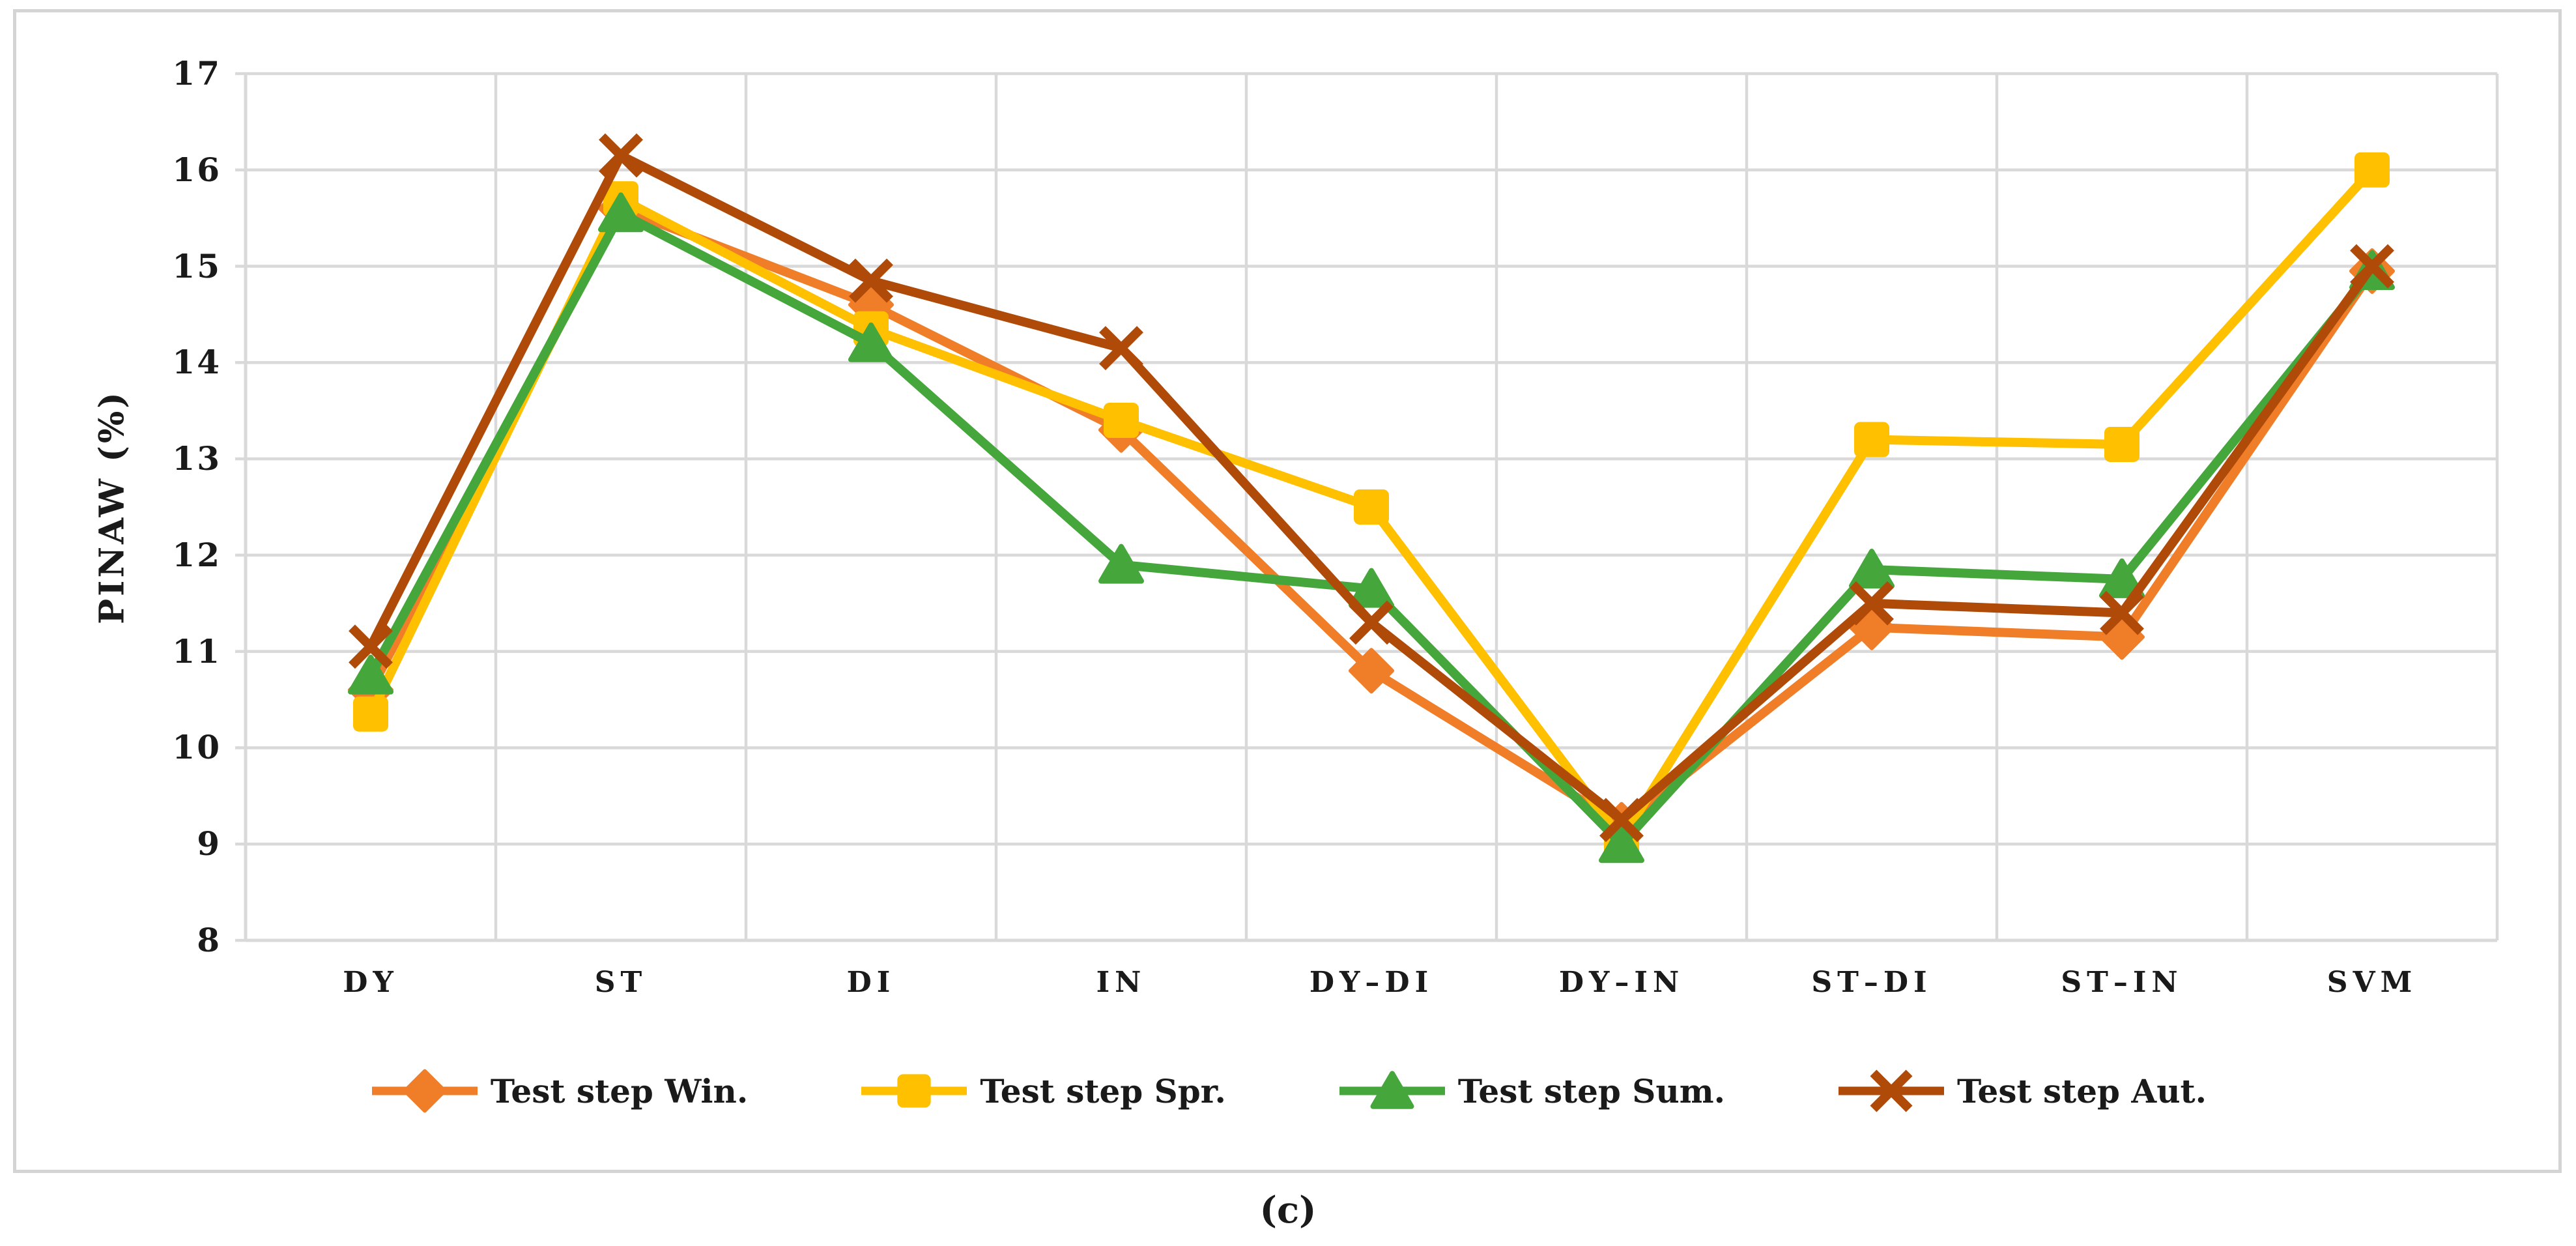 This screenshot has height=1246, width=2576. I want to click on legend-item-test-step-aut: Test step Aut., so click(2021, 1090).